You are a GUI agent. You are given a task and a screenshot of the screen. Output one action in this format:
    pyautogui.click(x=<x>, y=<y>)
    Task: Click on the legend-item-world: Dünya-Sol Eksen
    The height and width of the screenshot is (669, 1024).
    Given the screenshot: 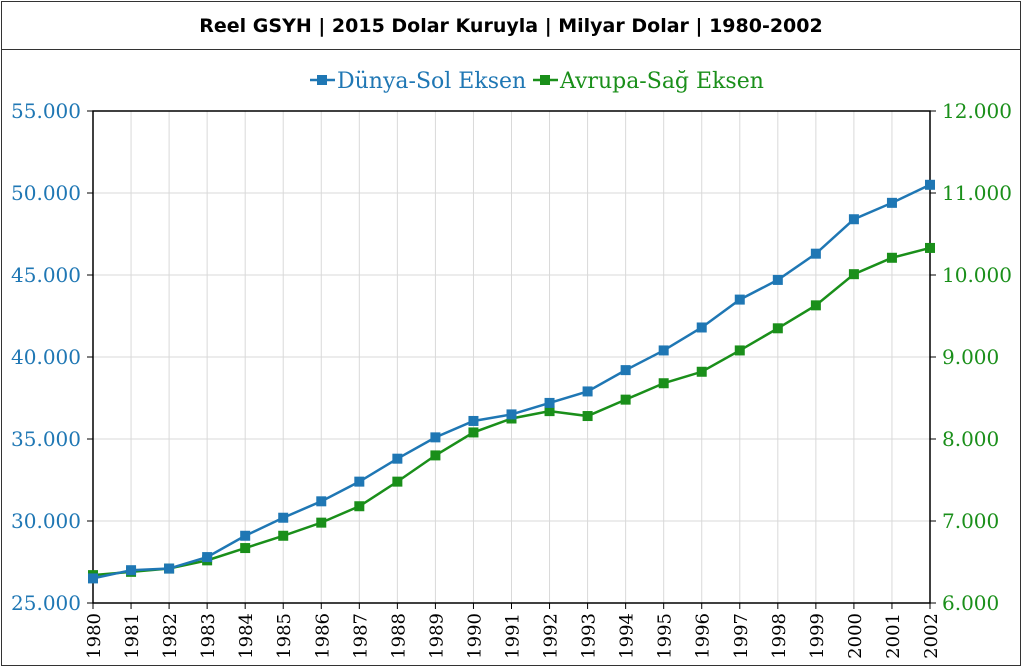 What is the action you would take?
    pyautogui.click(x=418, y=81)
    